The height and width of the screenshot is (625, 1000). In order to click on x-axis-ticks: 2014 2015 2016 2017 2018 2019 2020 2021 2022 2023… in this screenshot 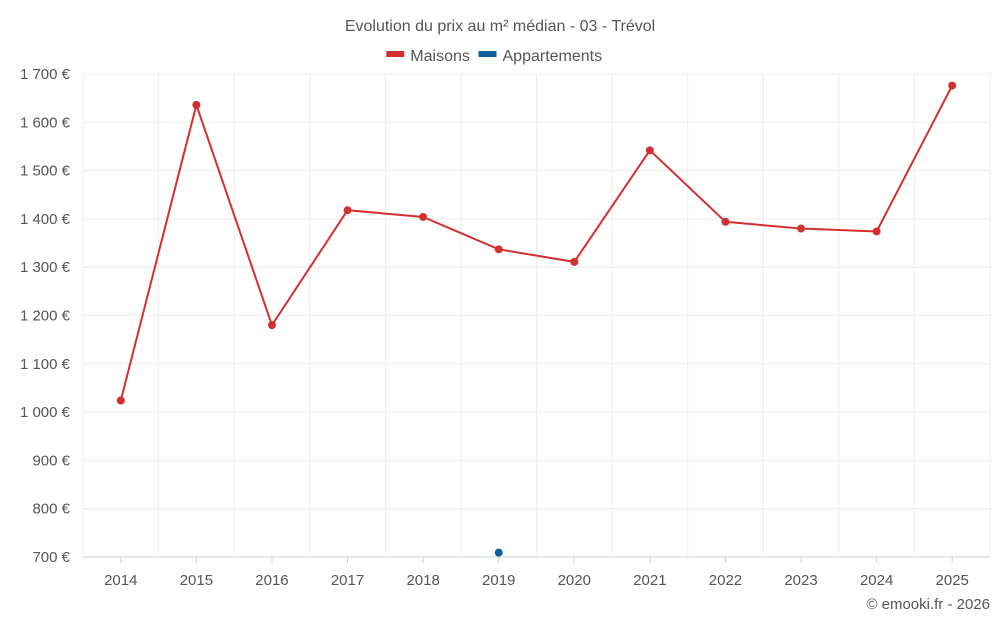, I will do `click(536, 573)`.